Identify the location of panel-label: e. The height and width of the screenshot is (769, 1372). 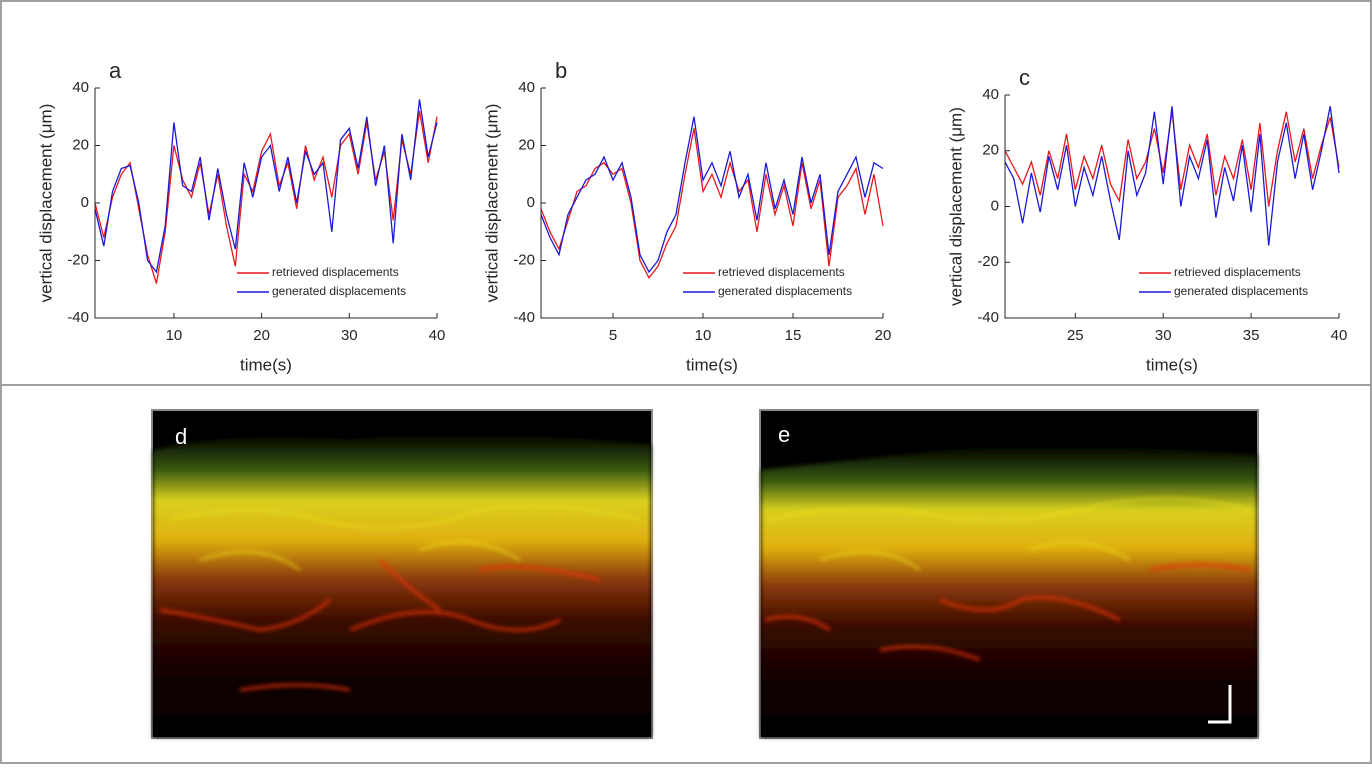
(784, 434).